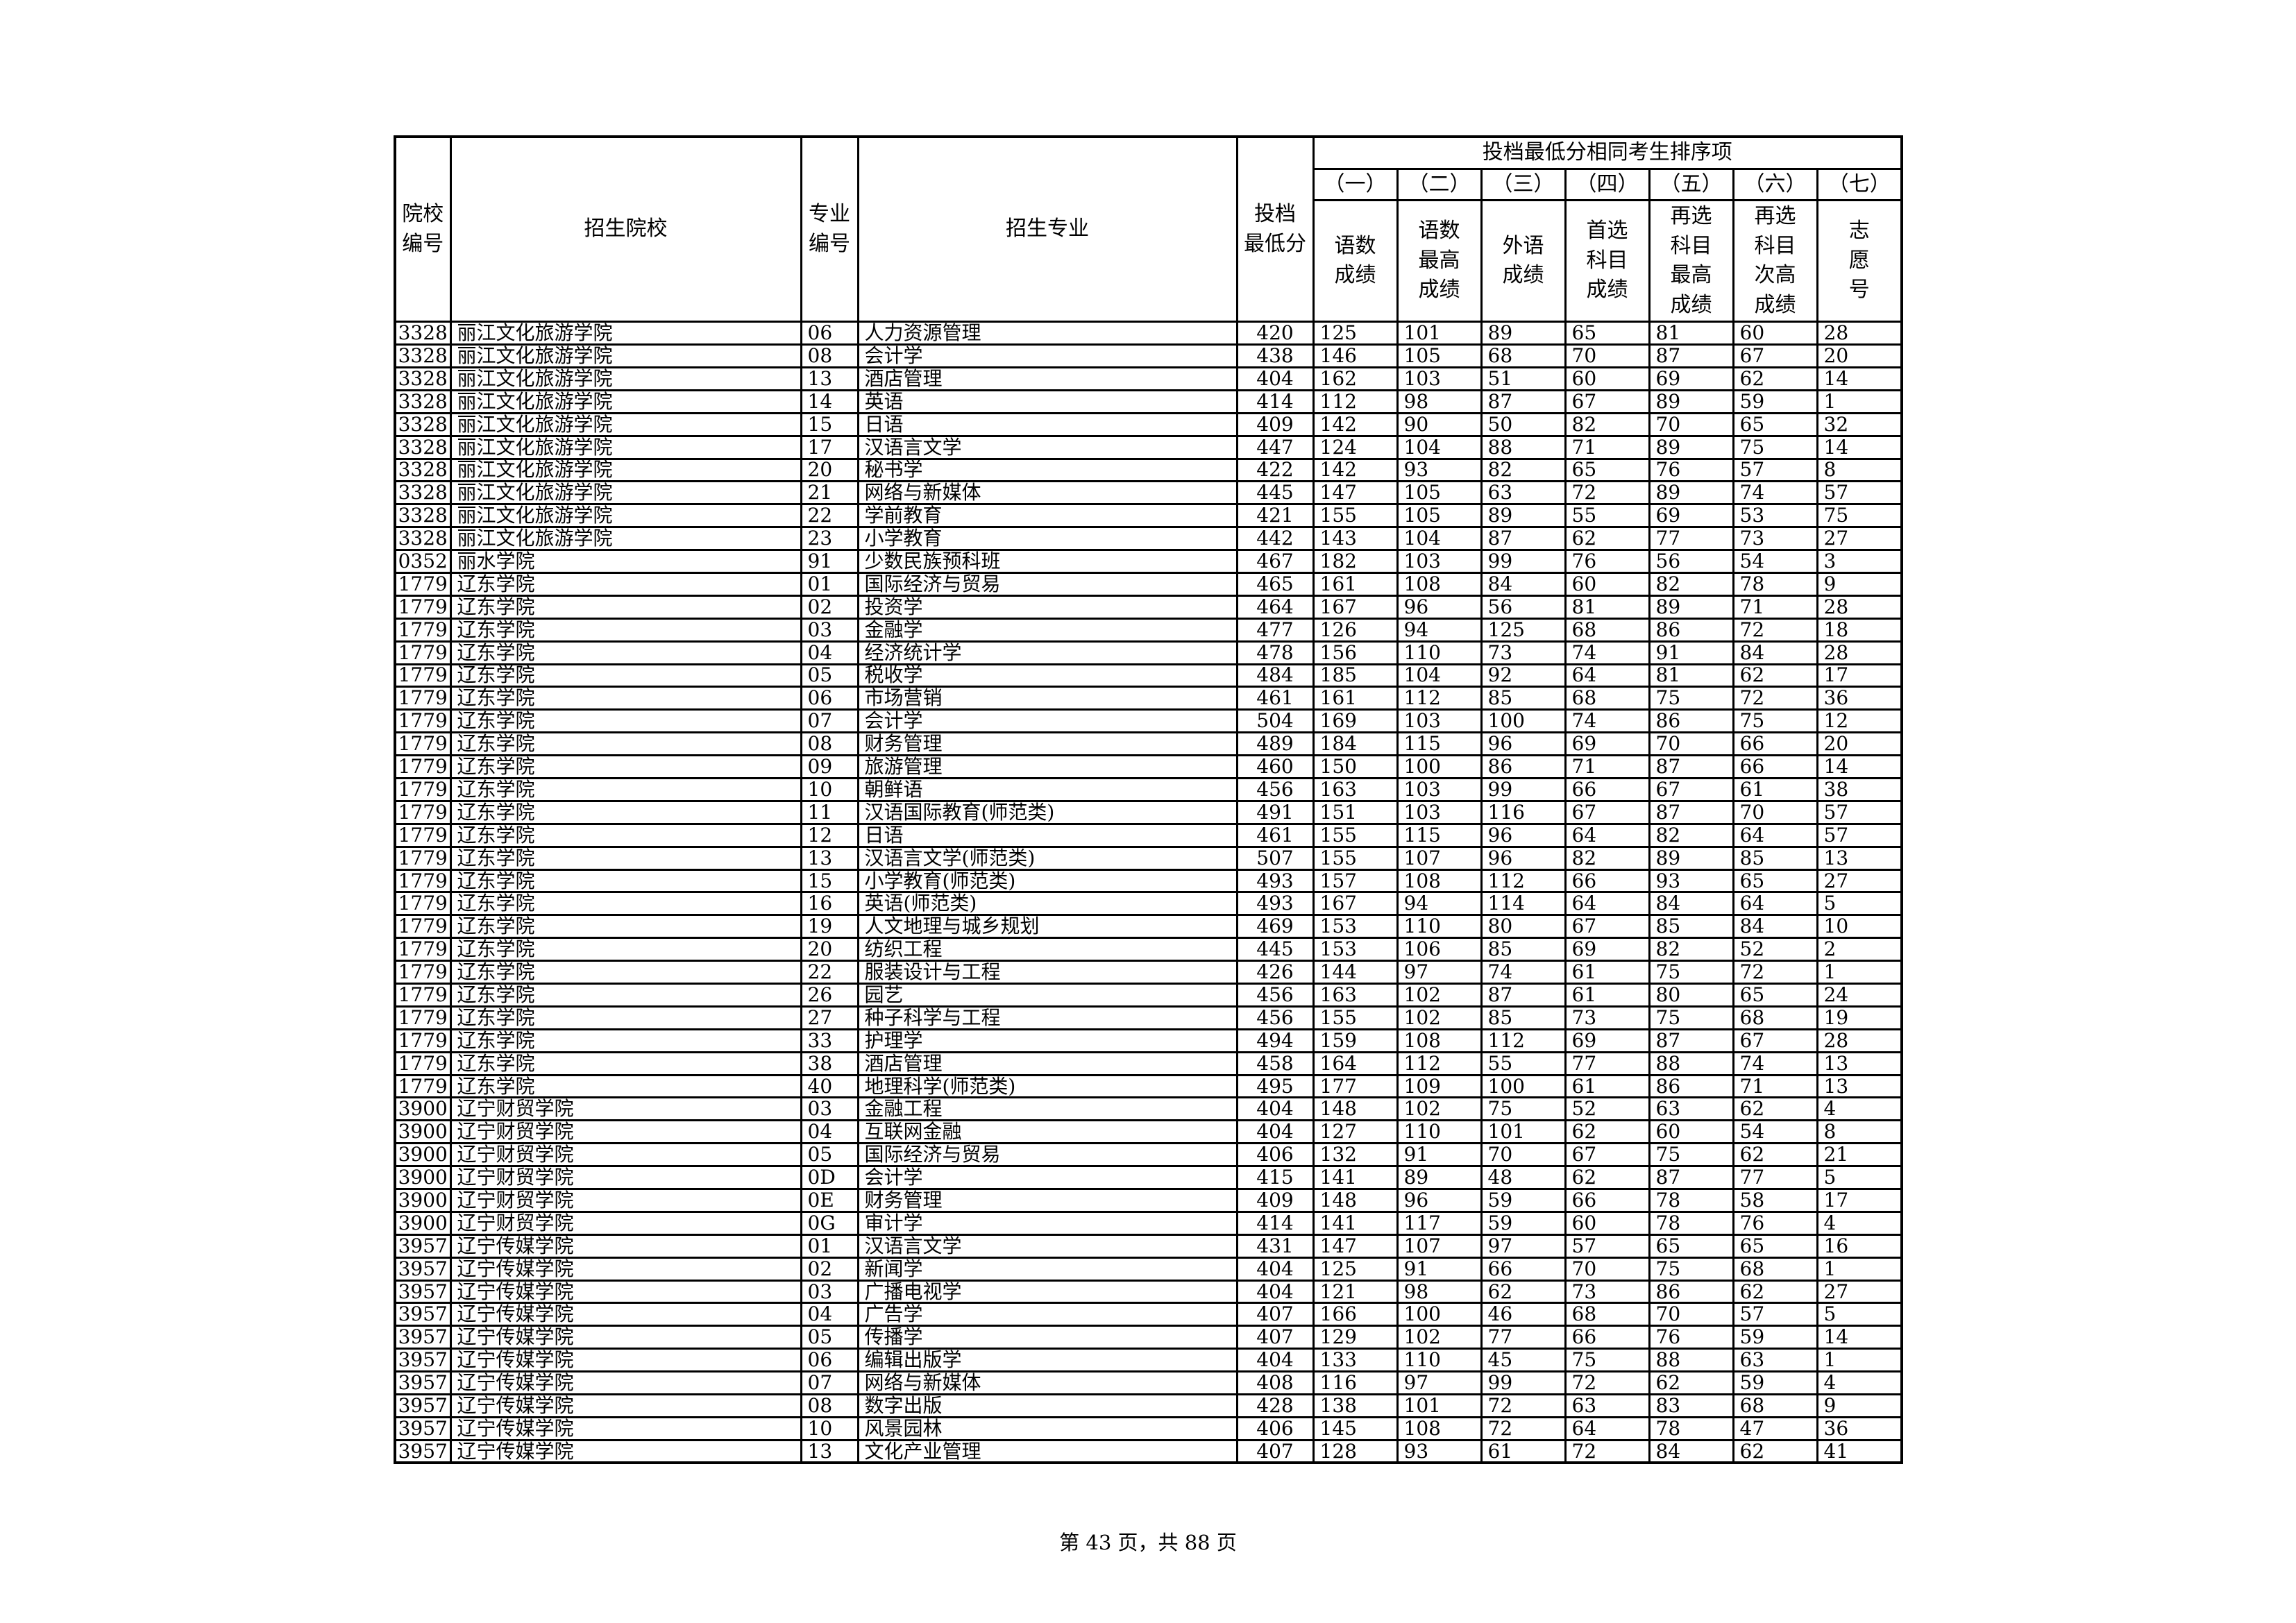  What do you see at coordinates (1608, 184) in the screenshot?
I see `header-tiebreak-num-4: （四）` at bounding box center [1608, 184].